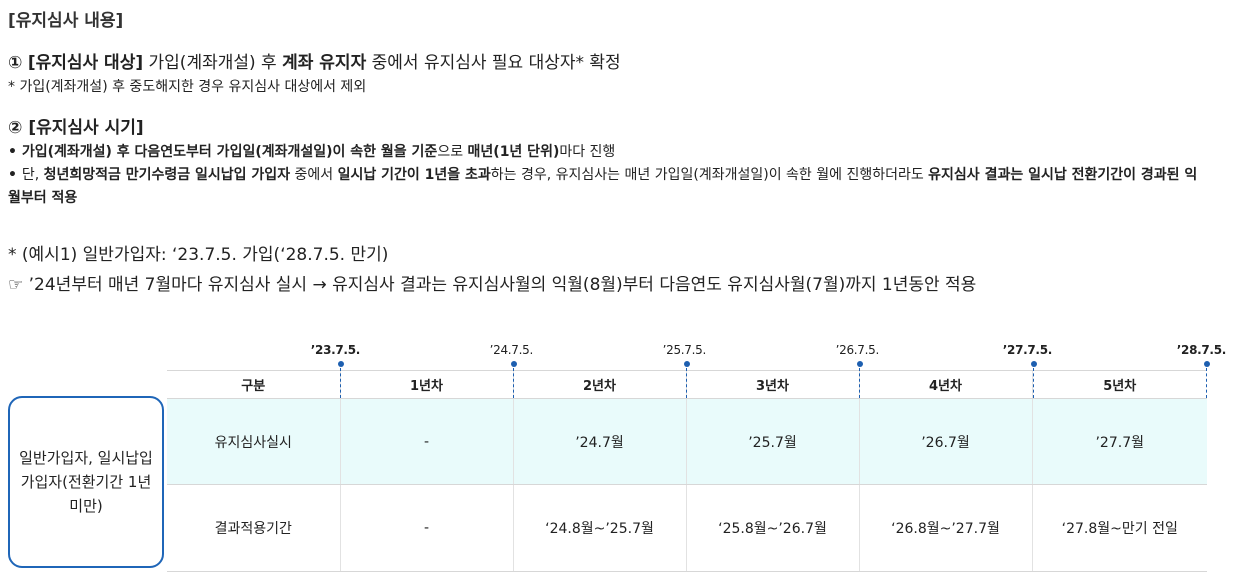  Describe the element at coordinates (684, 350) in the screenshot. I see `timeline-date: ’25.7.5.` at that location.